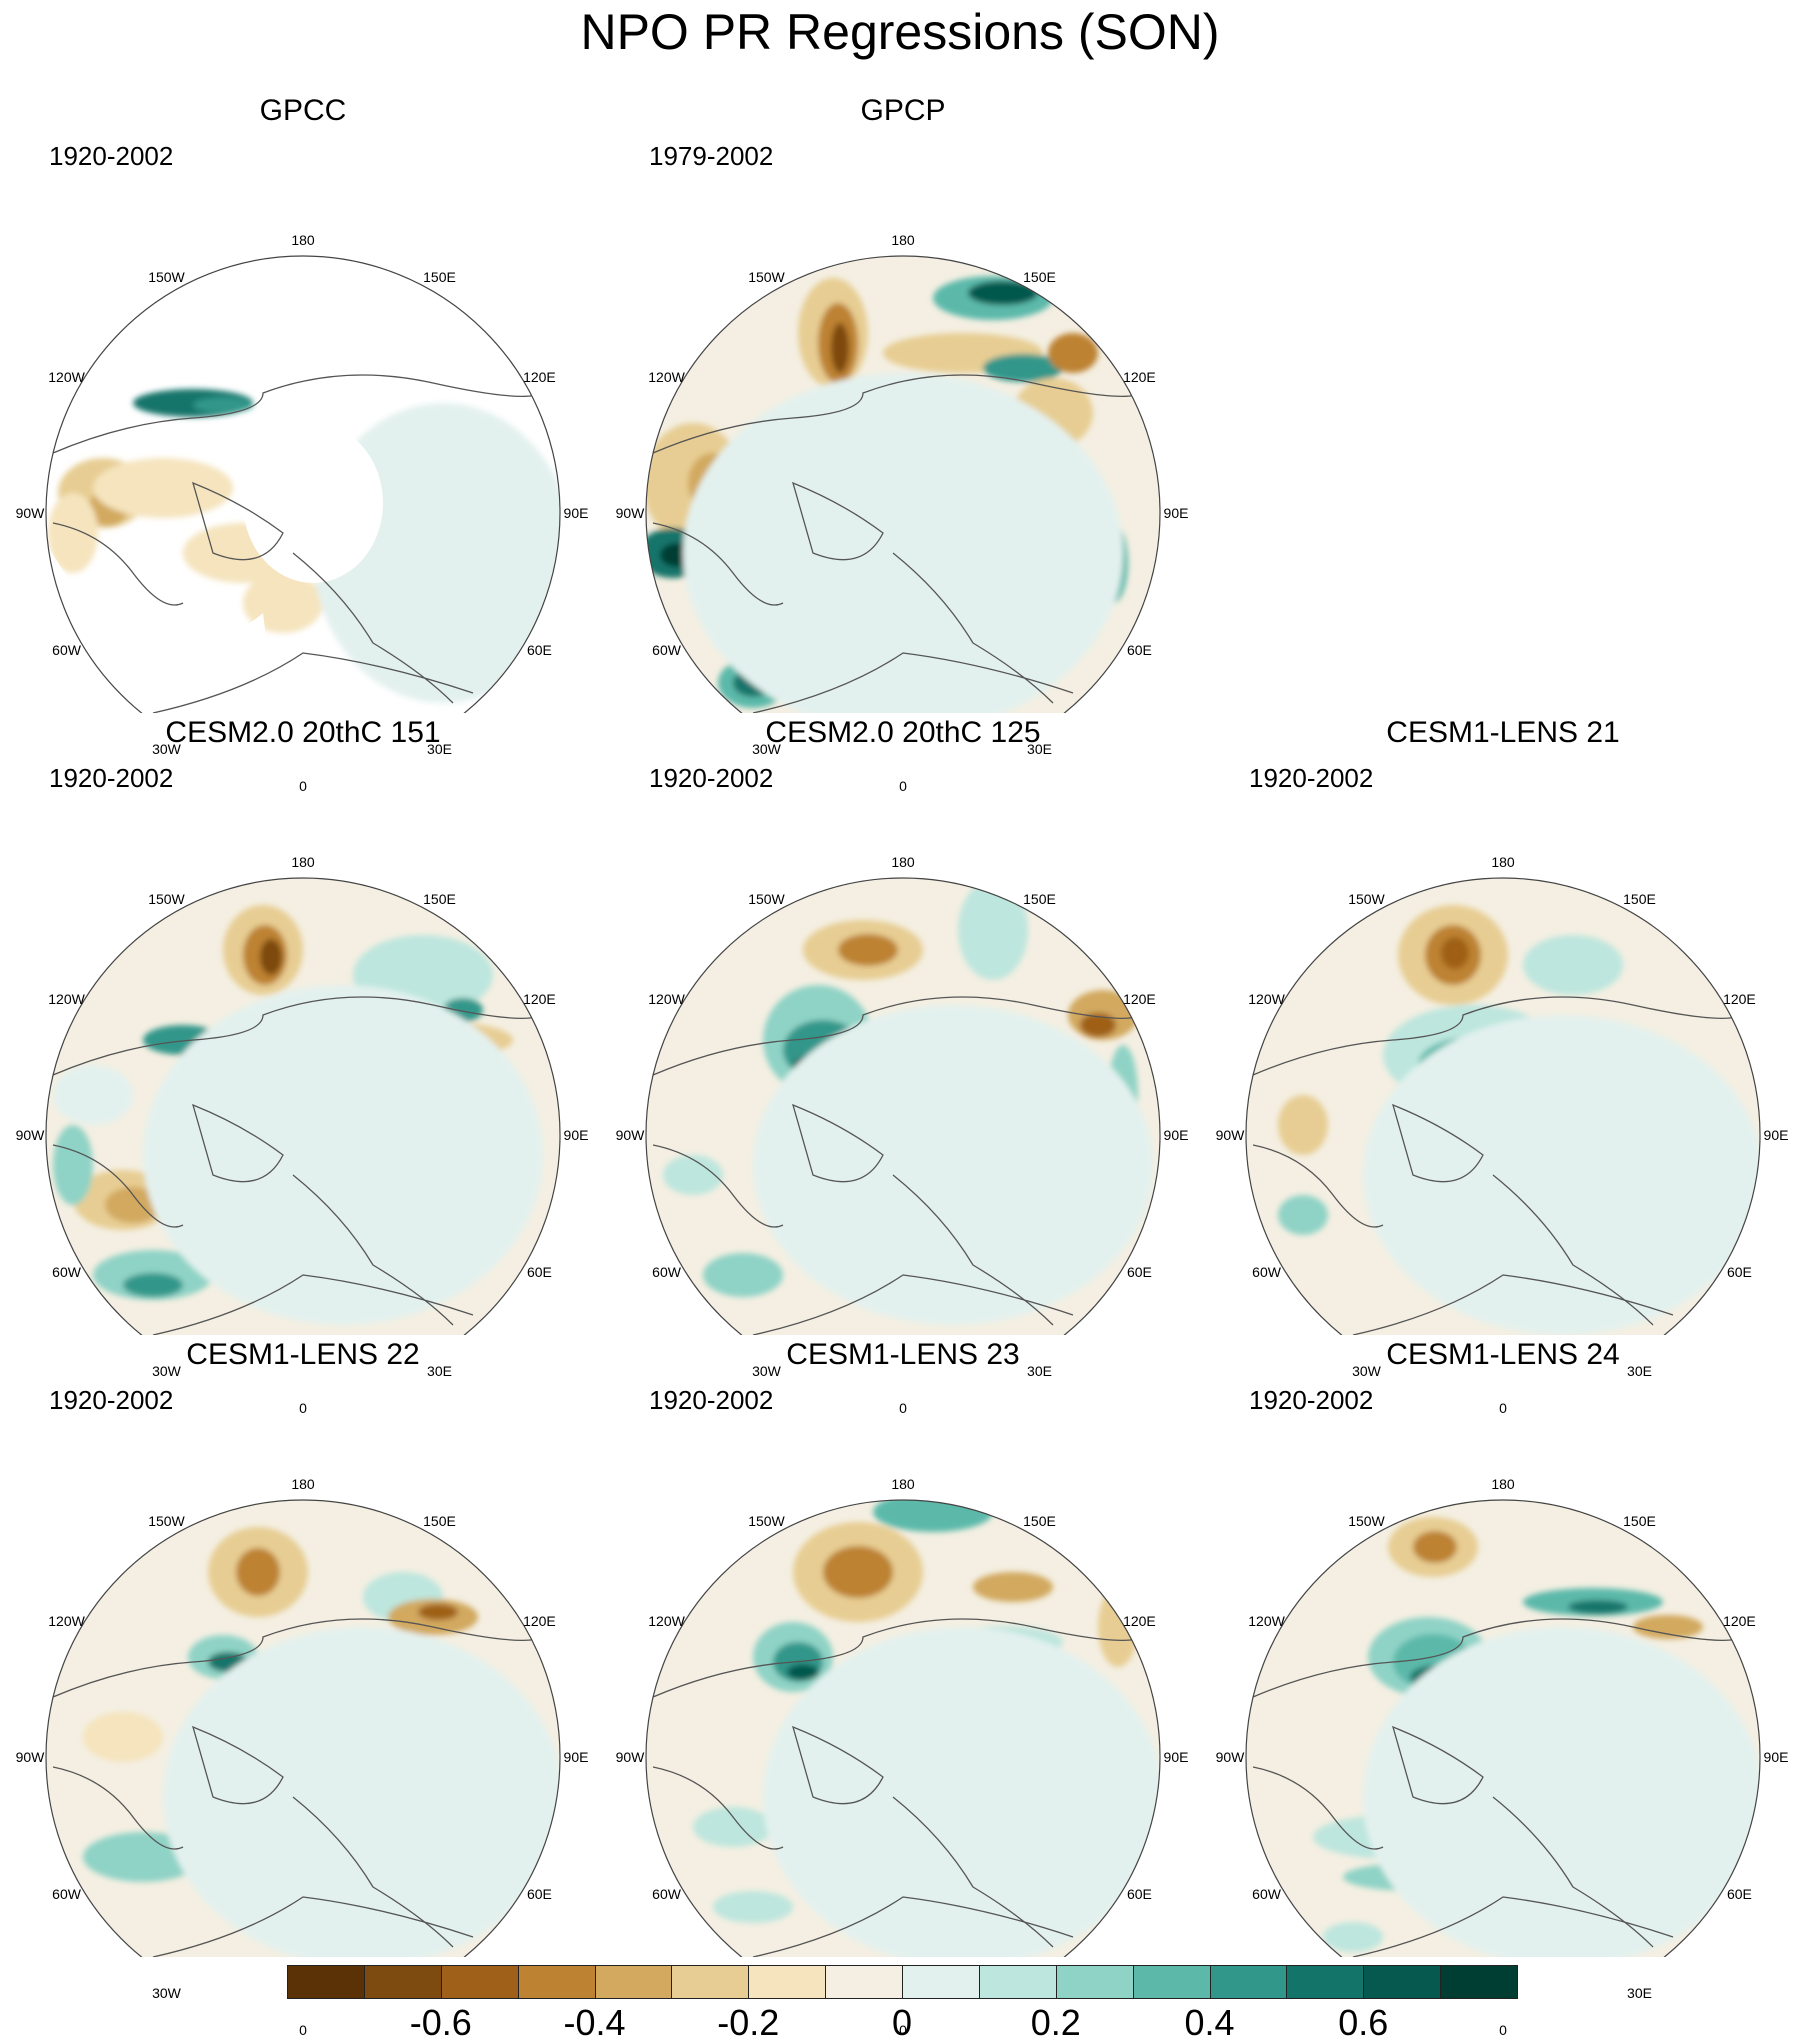  I want to click on panel-title: GPCP, so click(903, 110).